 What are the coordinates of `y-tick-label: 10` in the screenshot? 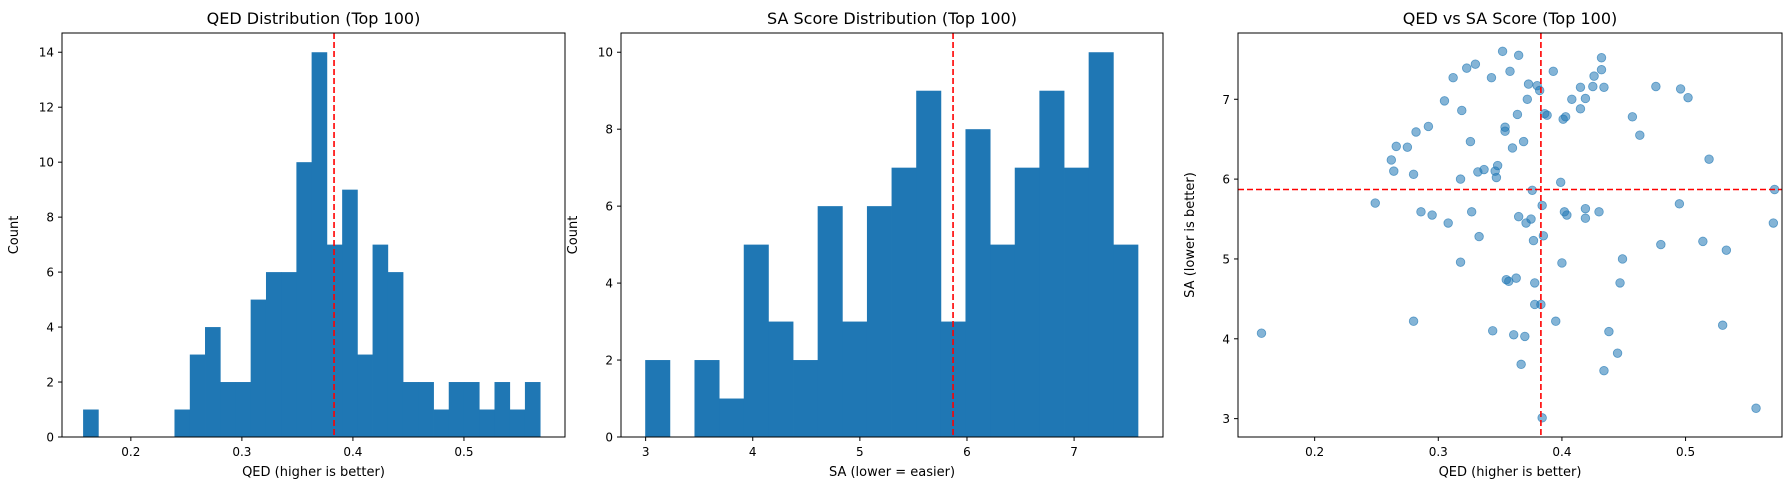 It's located at (605, 53).